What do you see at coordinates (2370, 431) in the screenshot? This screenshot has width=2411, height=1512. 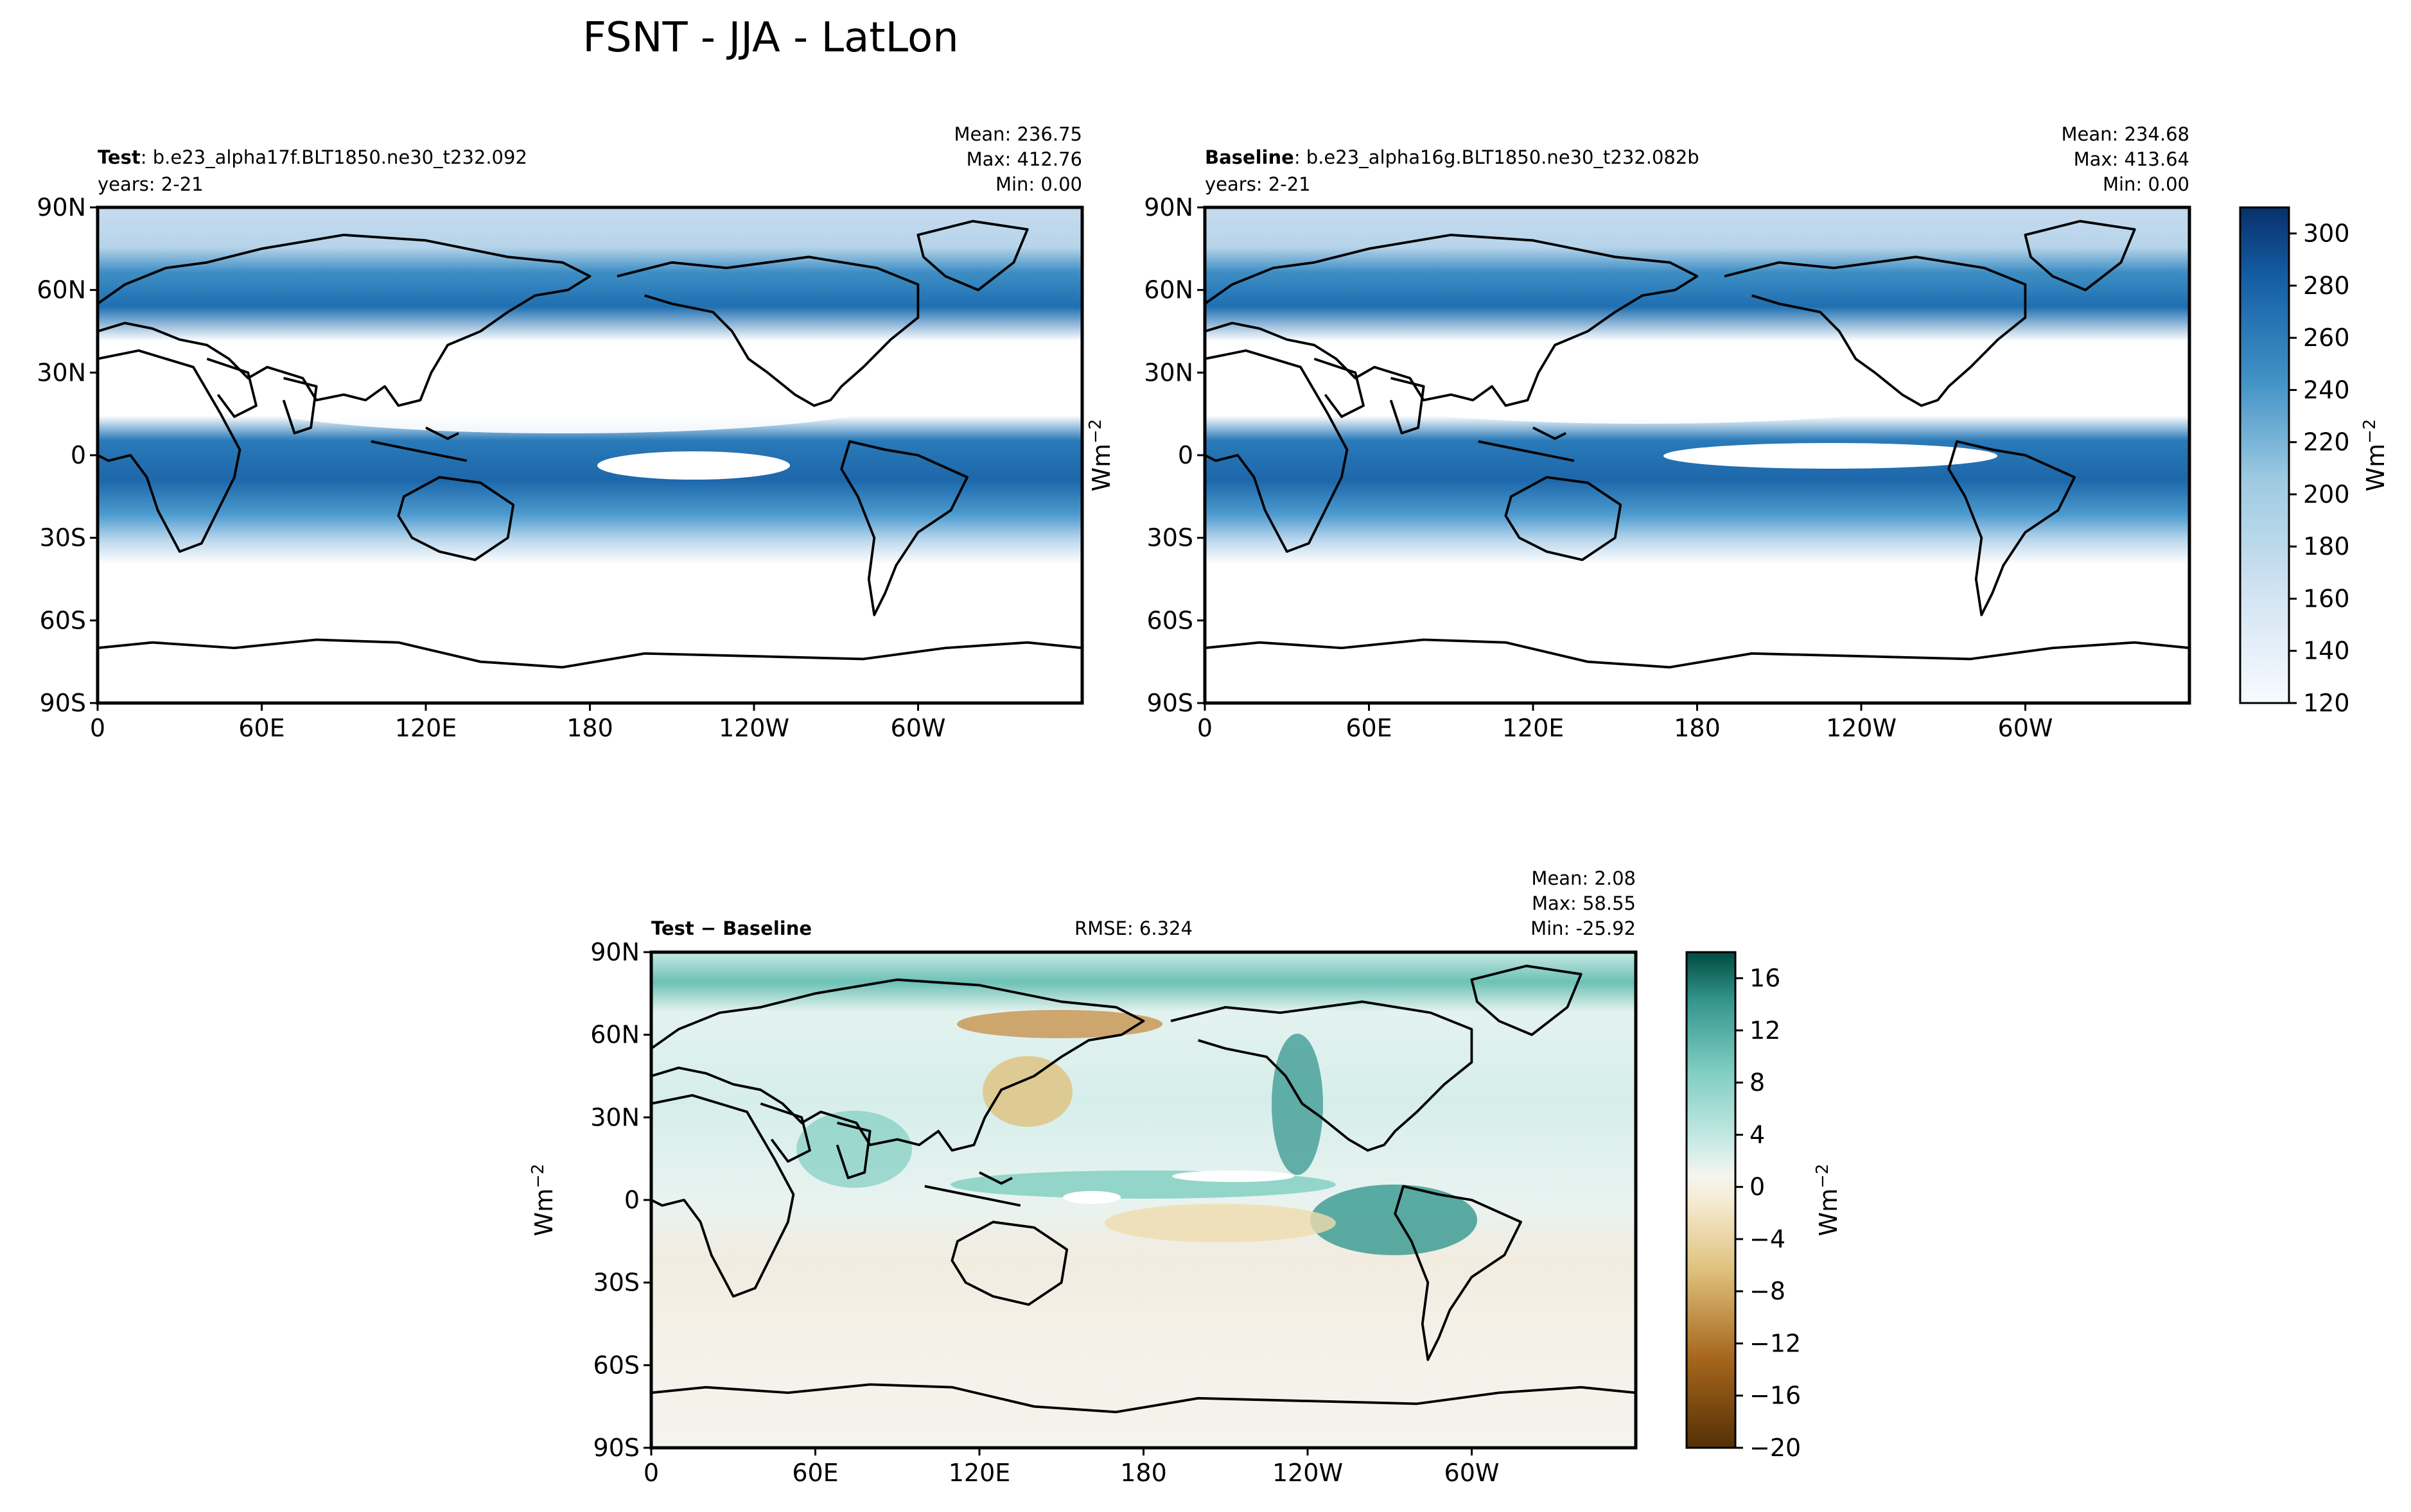 I see `colorbar-top-unit-exp: −2` at bounding box center [2370, 431].